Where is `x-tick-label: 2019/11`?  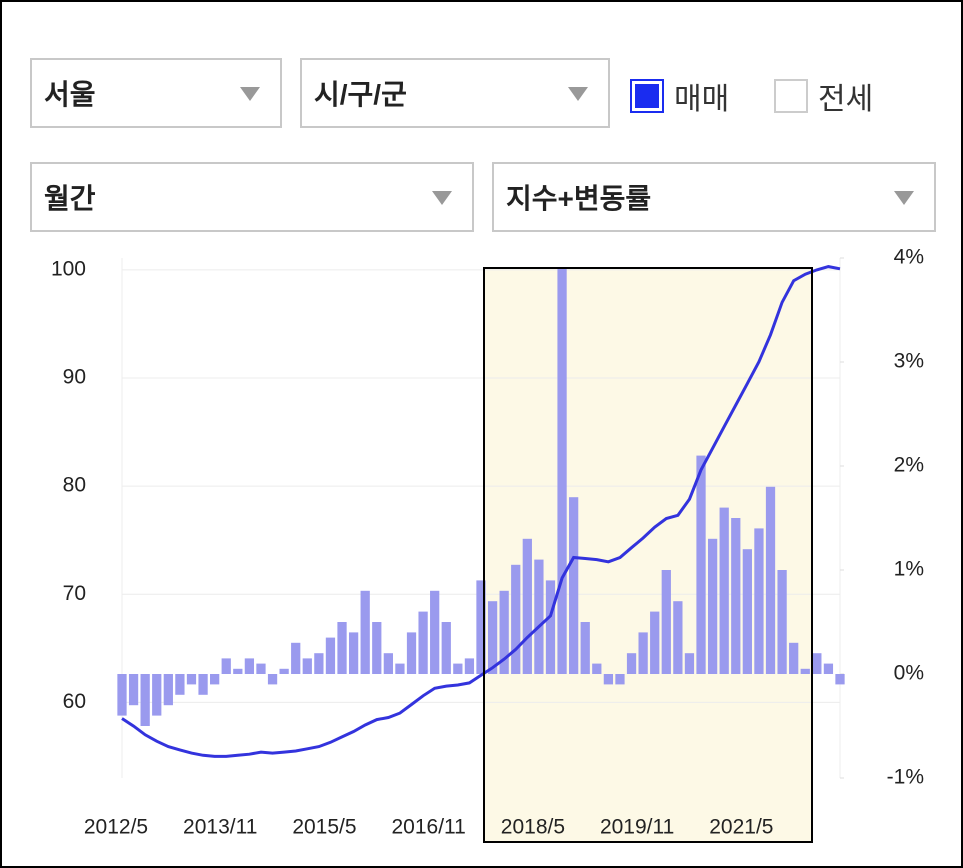
x-tick-label: 2019/11 is located at coordinates (637, 827).